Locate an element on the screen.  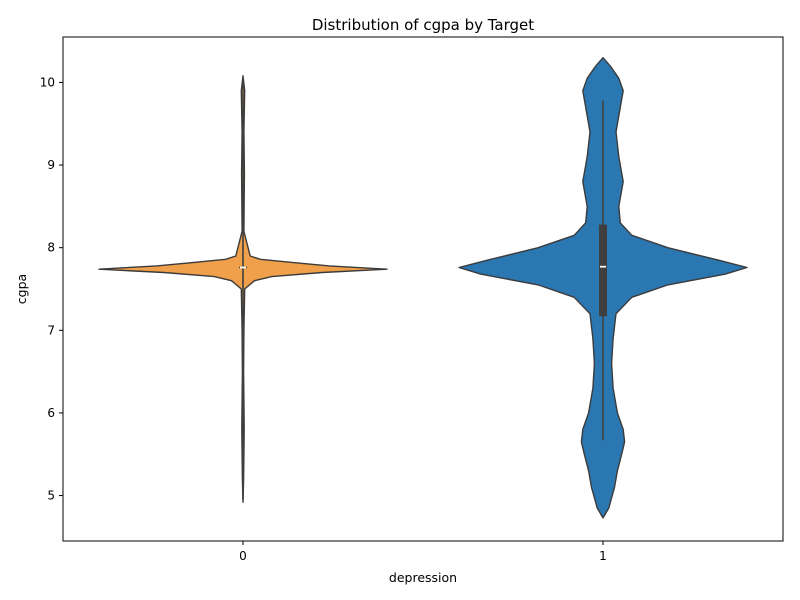
y-tick-label: 5 is located at coordinates (51, 496).